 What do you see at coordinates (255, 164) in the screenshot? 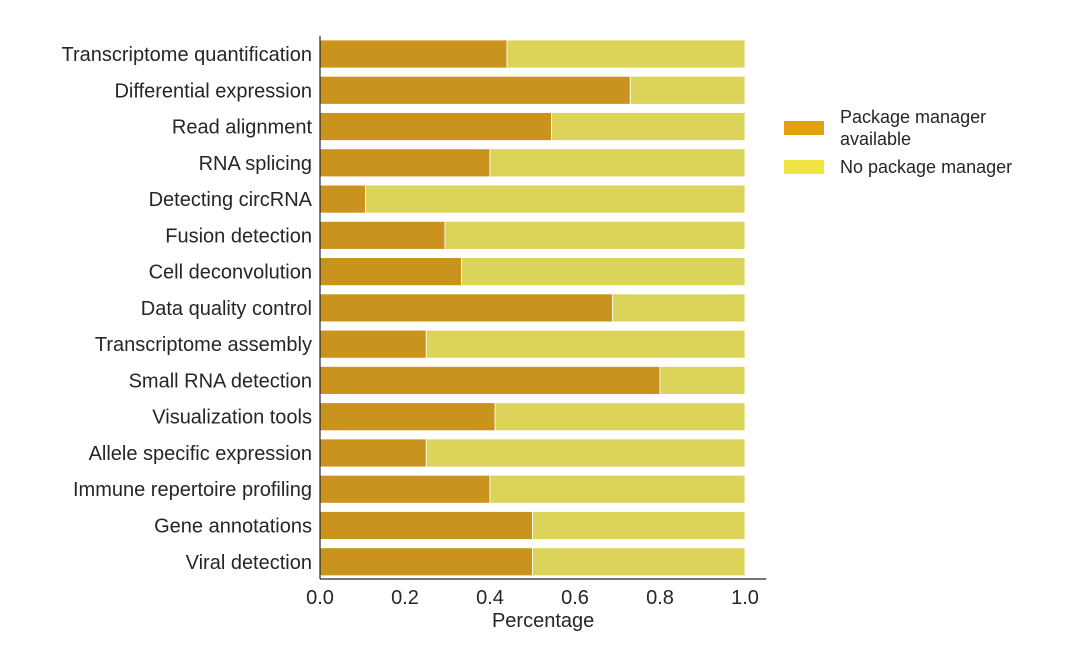
I see `category-label: RNA splicing` at bounding box center [255, 164].